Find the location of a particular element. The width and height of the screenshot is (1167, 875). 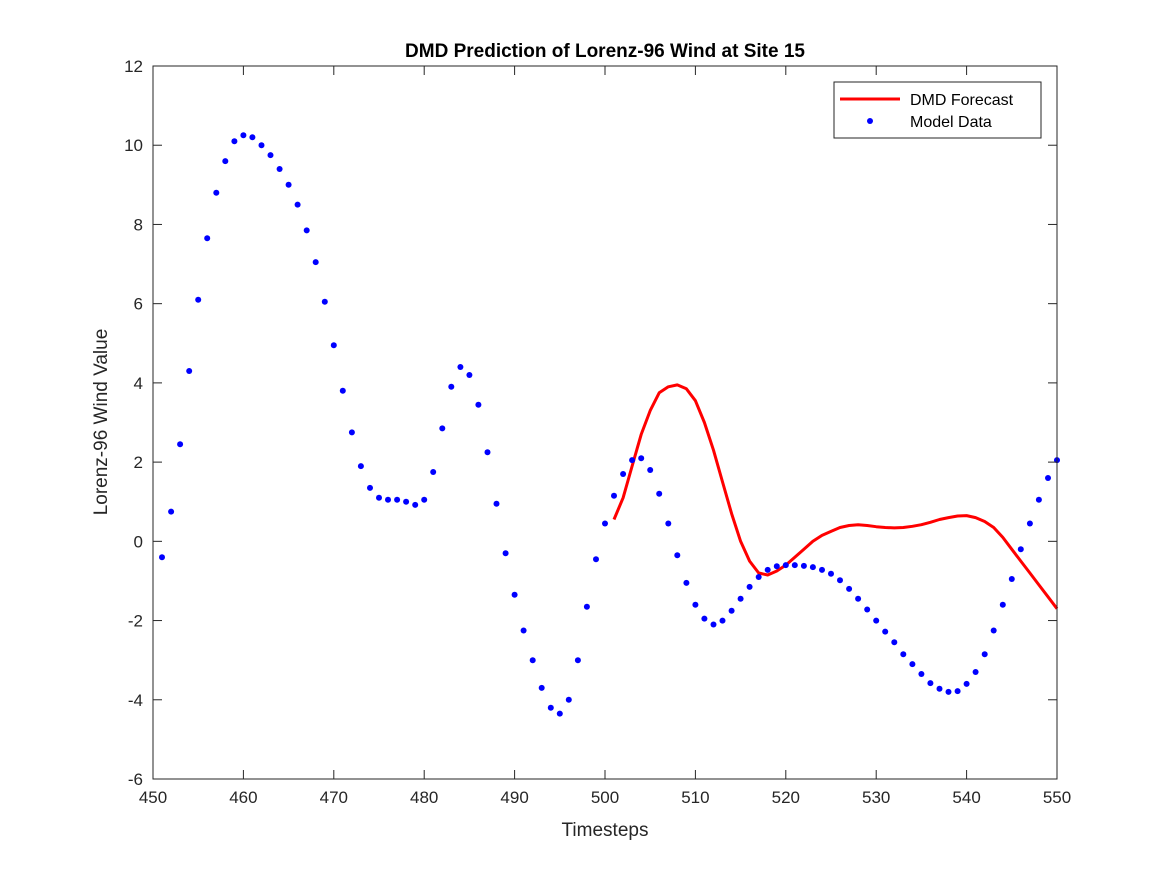

x-tick-label: 550 is located at coordinates (1057, 797).